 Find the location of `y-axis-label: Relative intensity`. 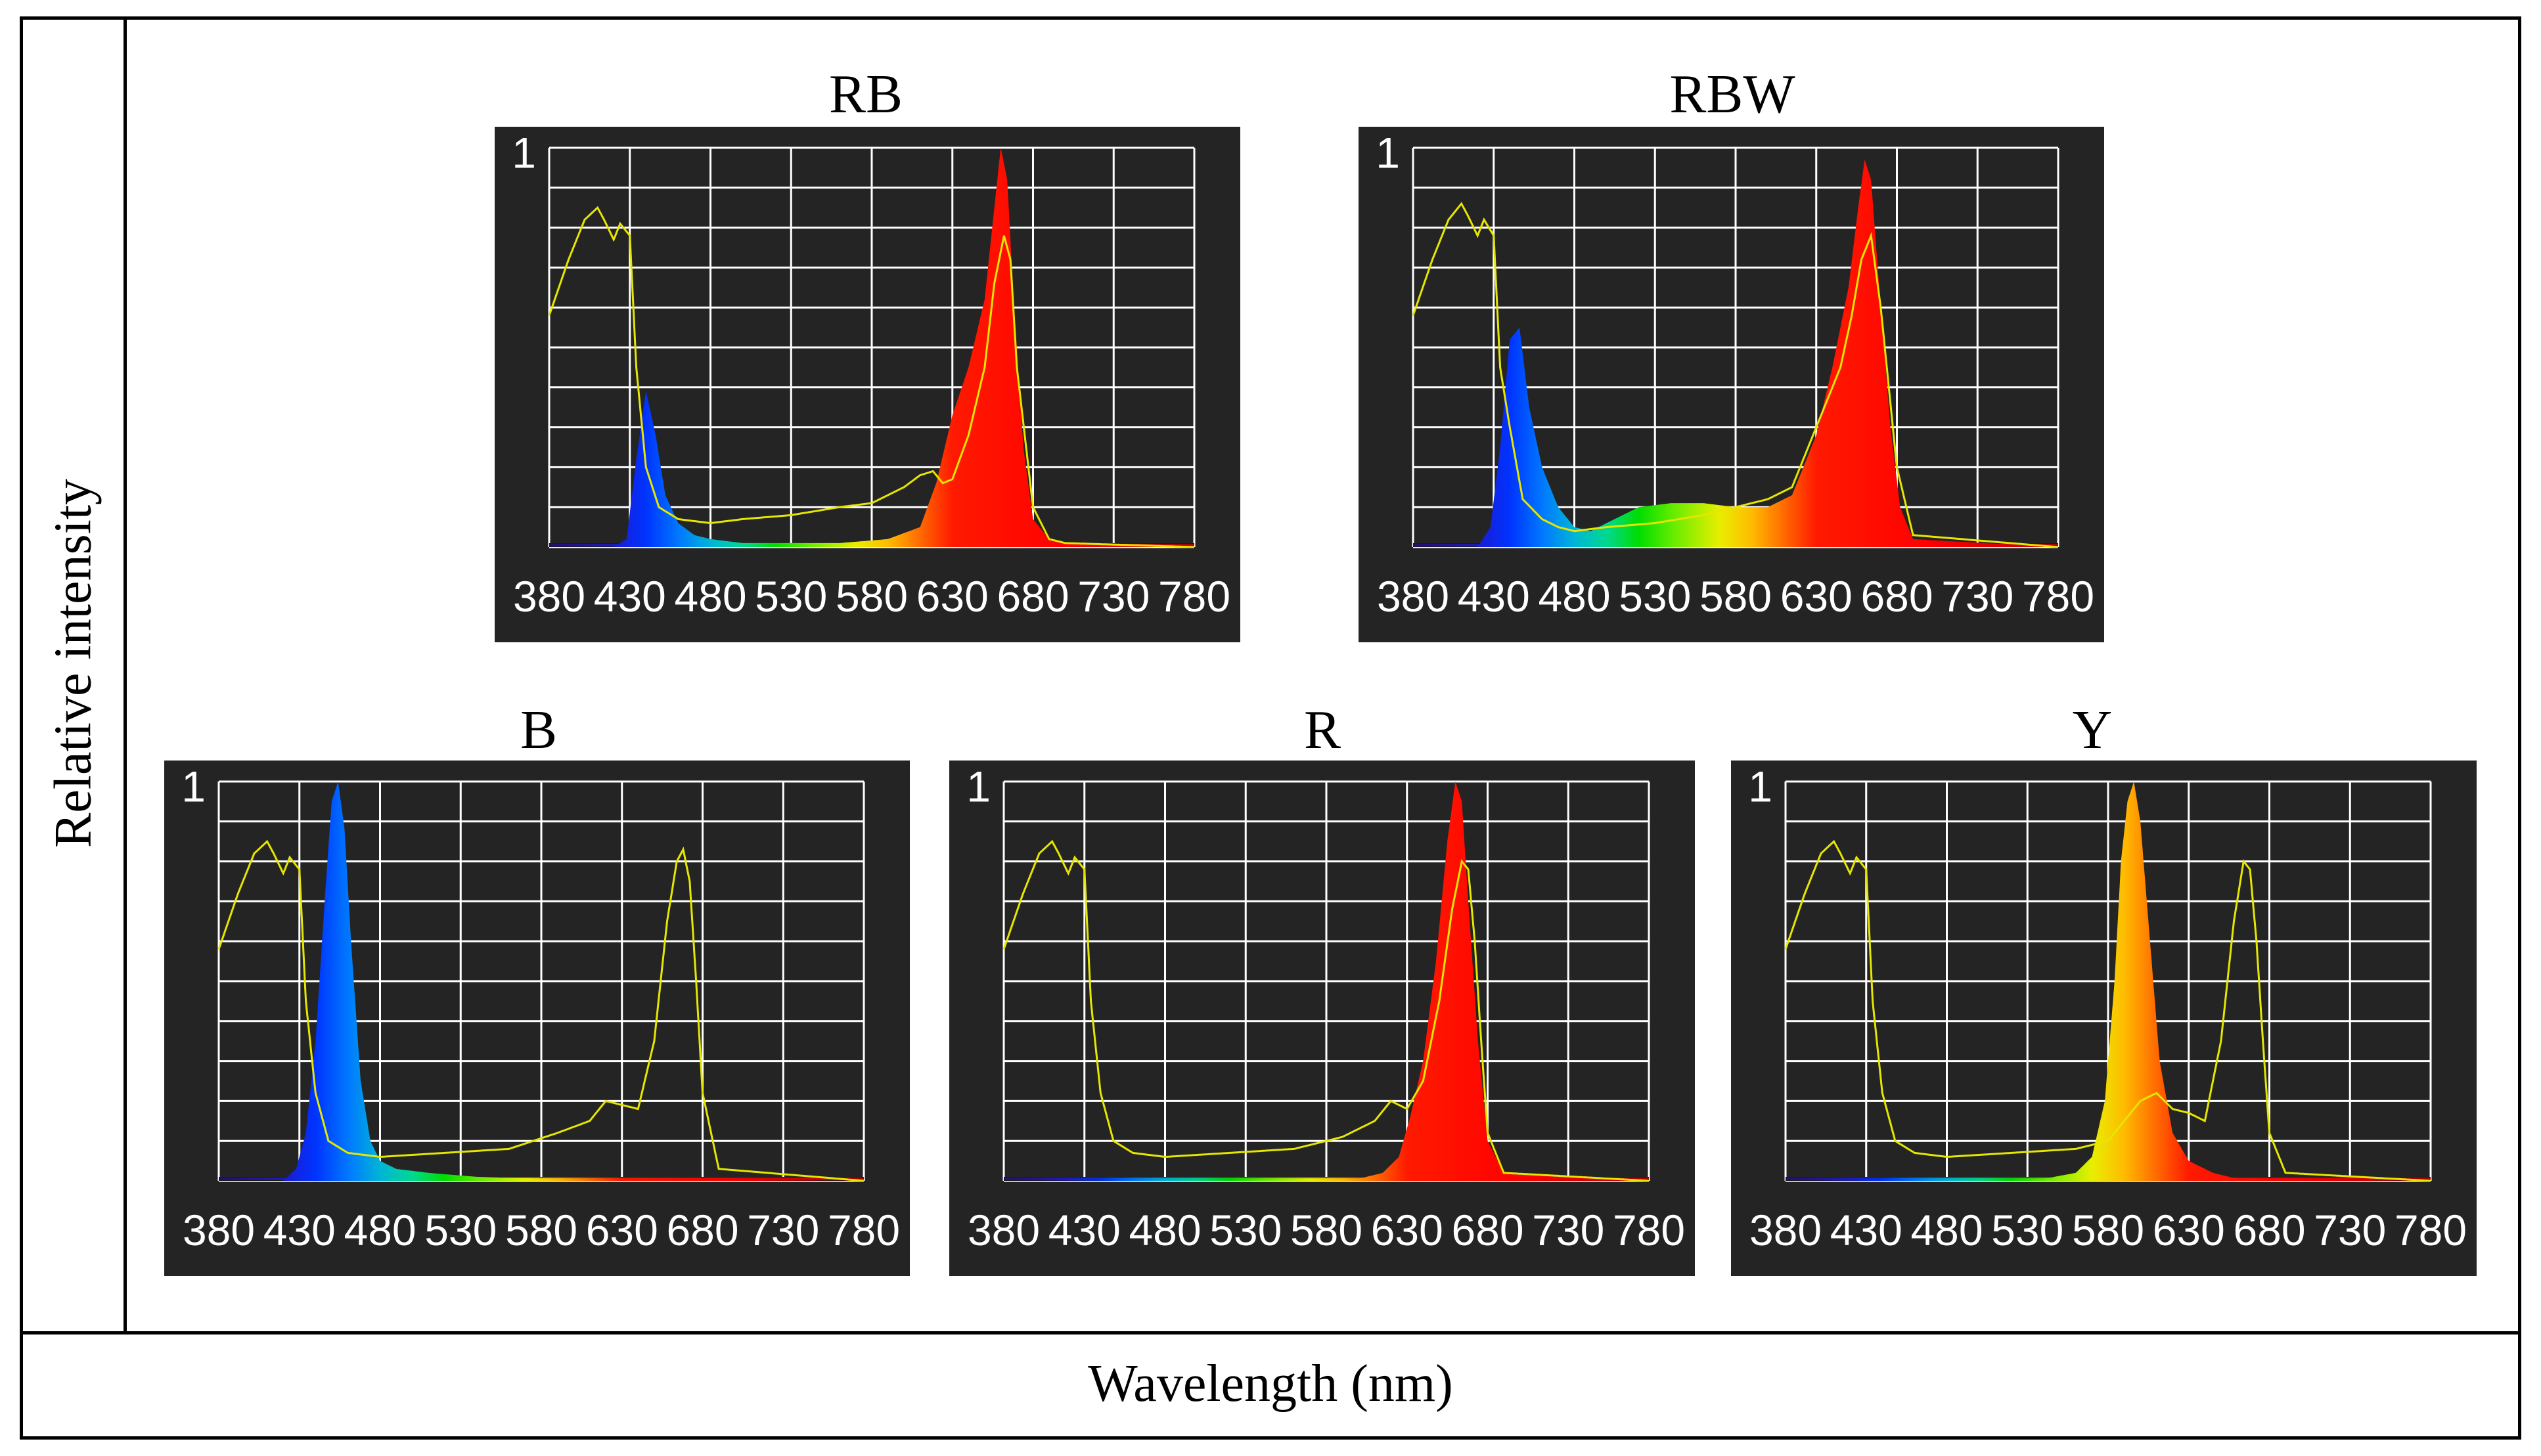

y-axis-label: Relative intensity is located at coordinates (73, 663).